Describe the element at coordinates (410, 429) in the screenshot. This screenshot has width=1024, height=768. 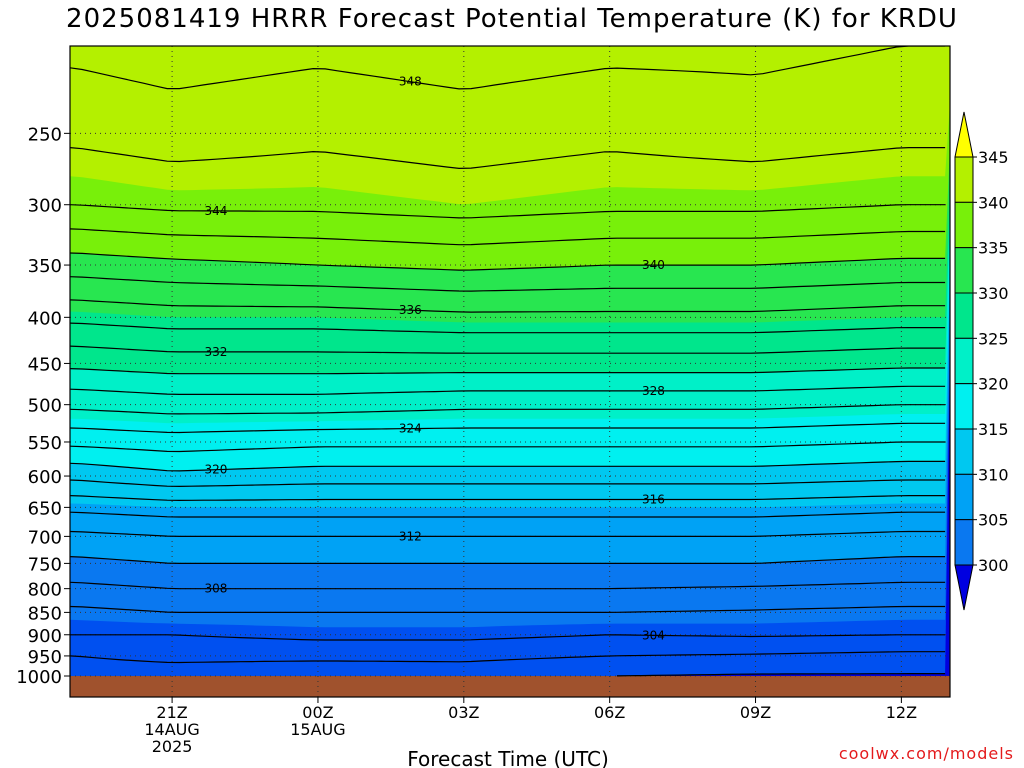
I see `contour-label: 324` at that location.